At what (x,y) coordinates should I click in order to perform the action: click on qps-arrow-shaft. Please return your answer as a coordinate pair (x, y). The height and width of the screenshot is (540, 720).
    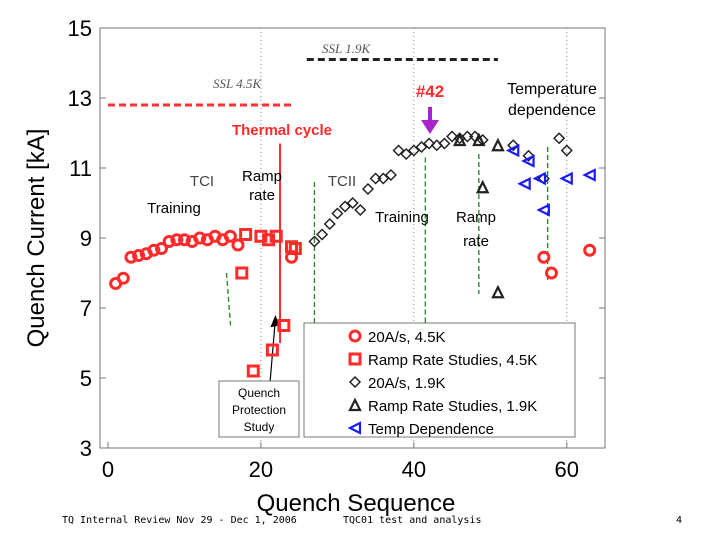
    Looking at the image, I should click on (273, 350).